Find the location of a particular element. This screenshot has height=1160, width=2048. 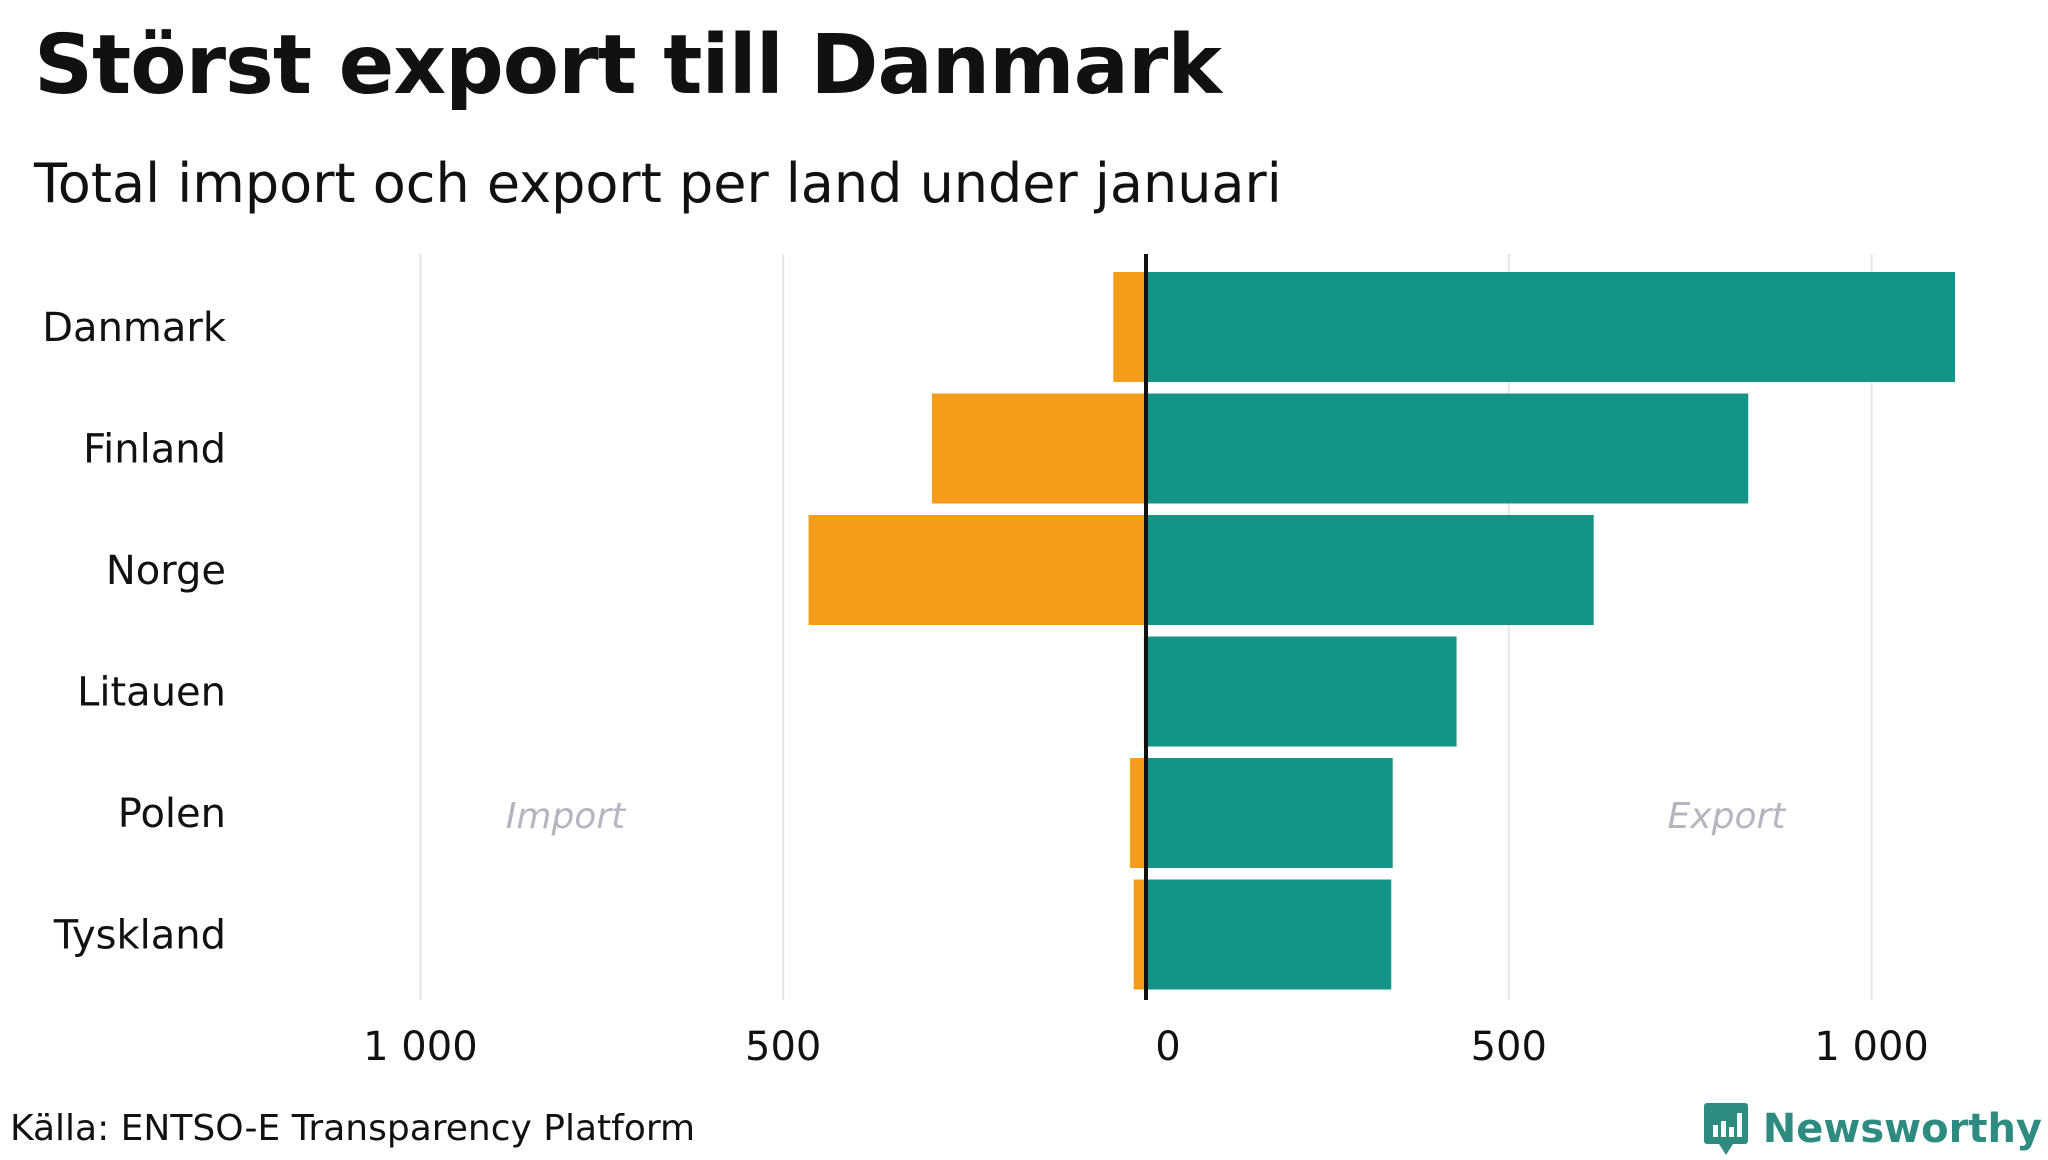

category-label: Finland is located at coordinates (154, 450).